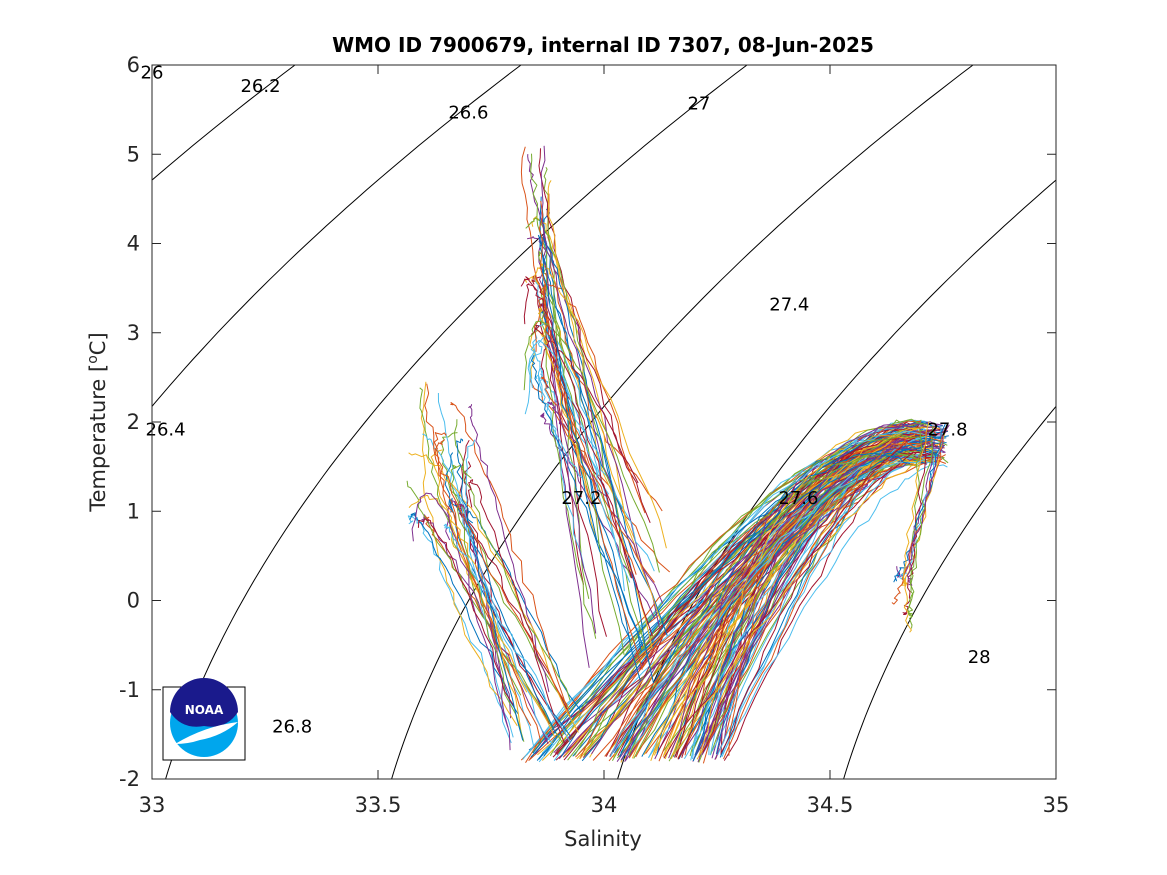 This screenshot has width=1167, height=875. What do you see at coordinates (133, 244) in the screenshot?
I see `y-tick-label: 4` at bounding box center [133, 244].